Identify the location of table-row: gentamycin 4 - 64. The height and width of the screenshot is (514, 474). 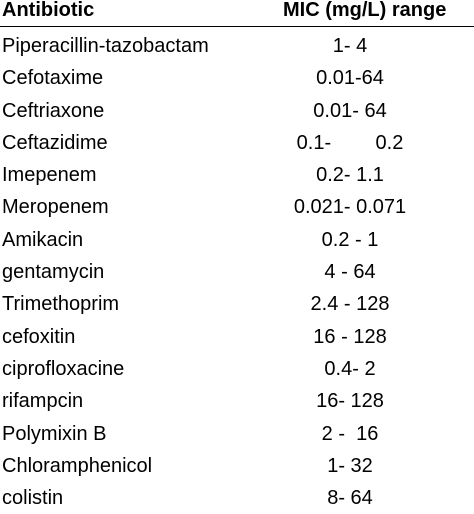
(237, 272).